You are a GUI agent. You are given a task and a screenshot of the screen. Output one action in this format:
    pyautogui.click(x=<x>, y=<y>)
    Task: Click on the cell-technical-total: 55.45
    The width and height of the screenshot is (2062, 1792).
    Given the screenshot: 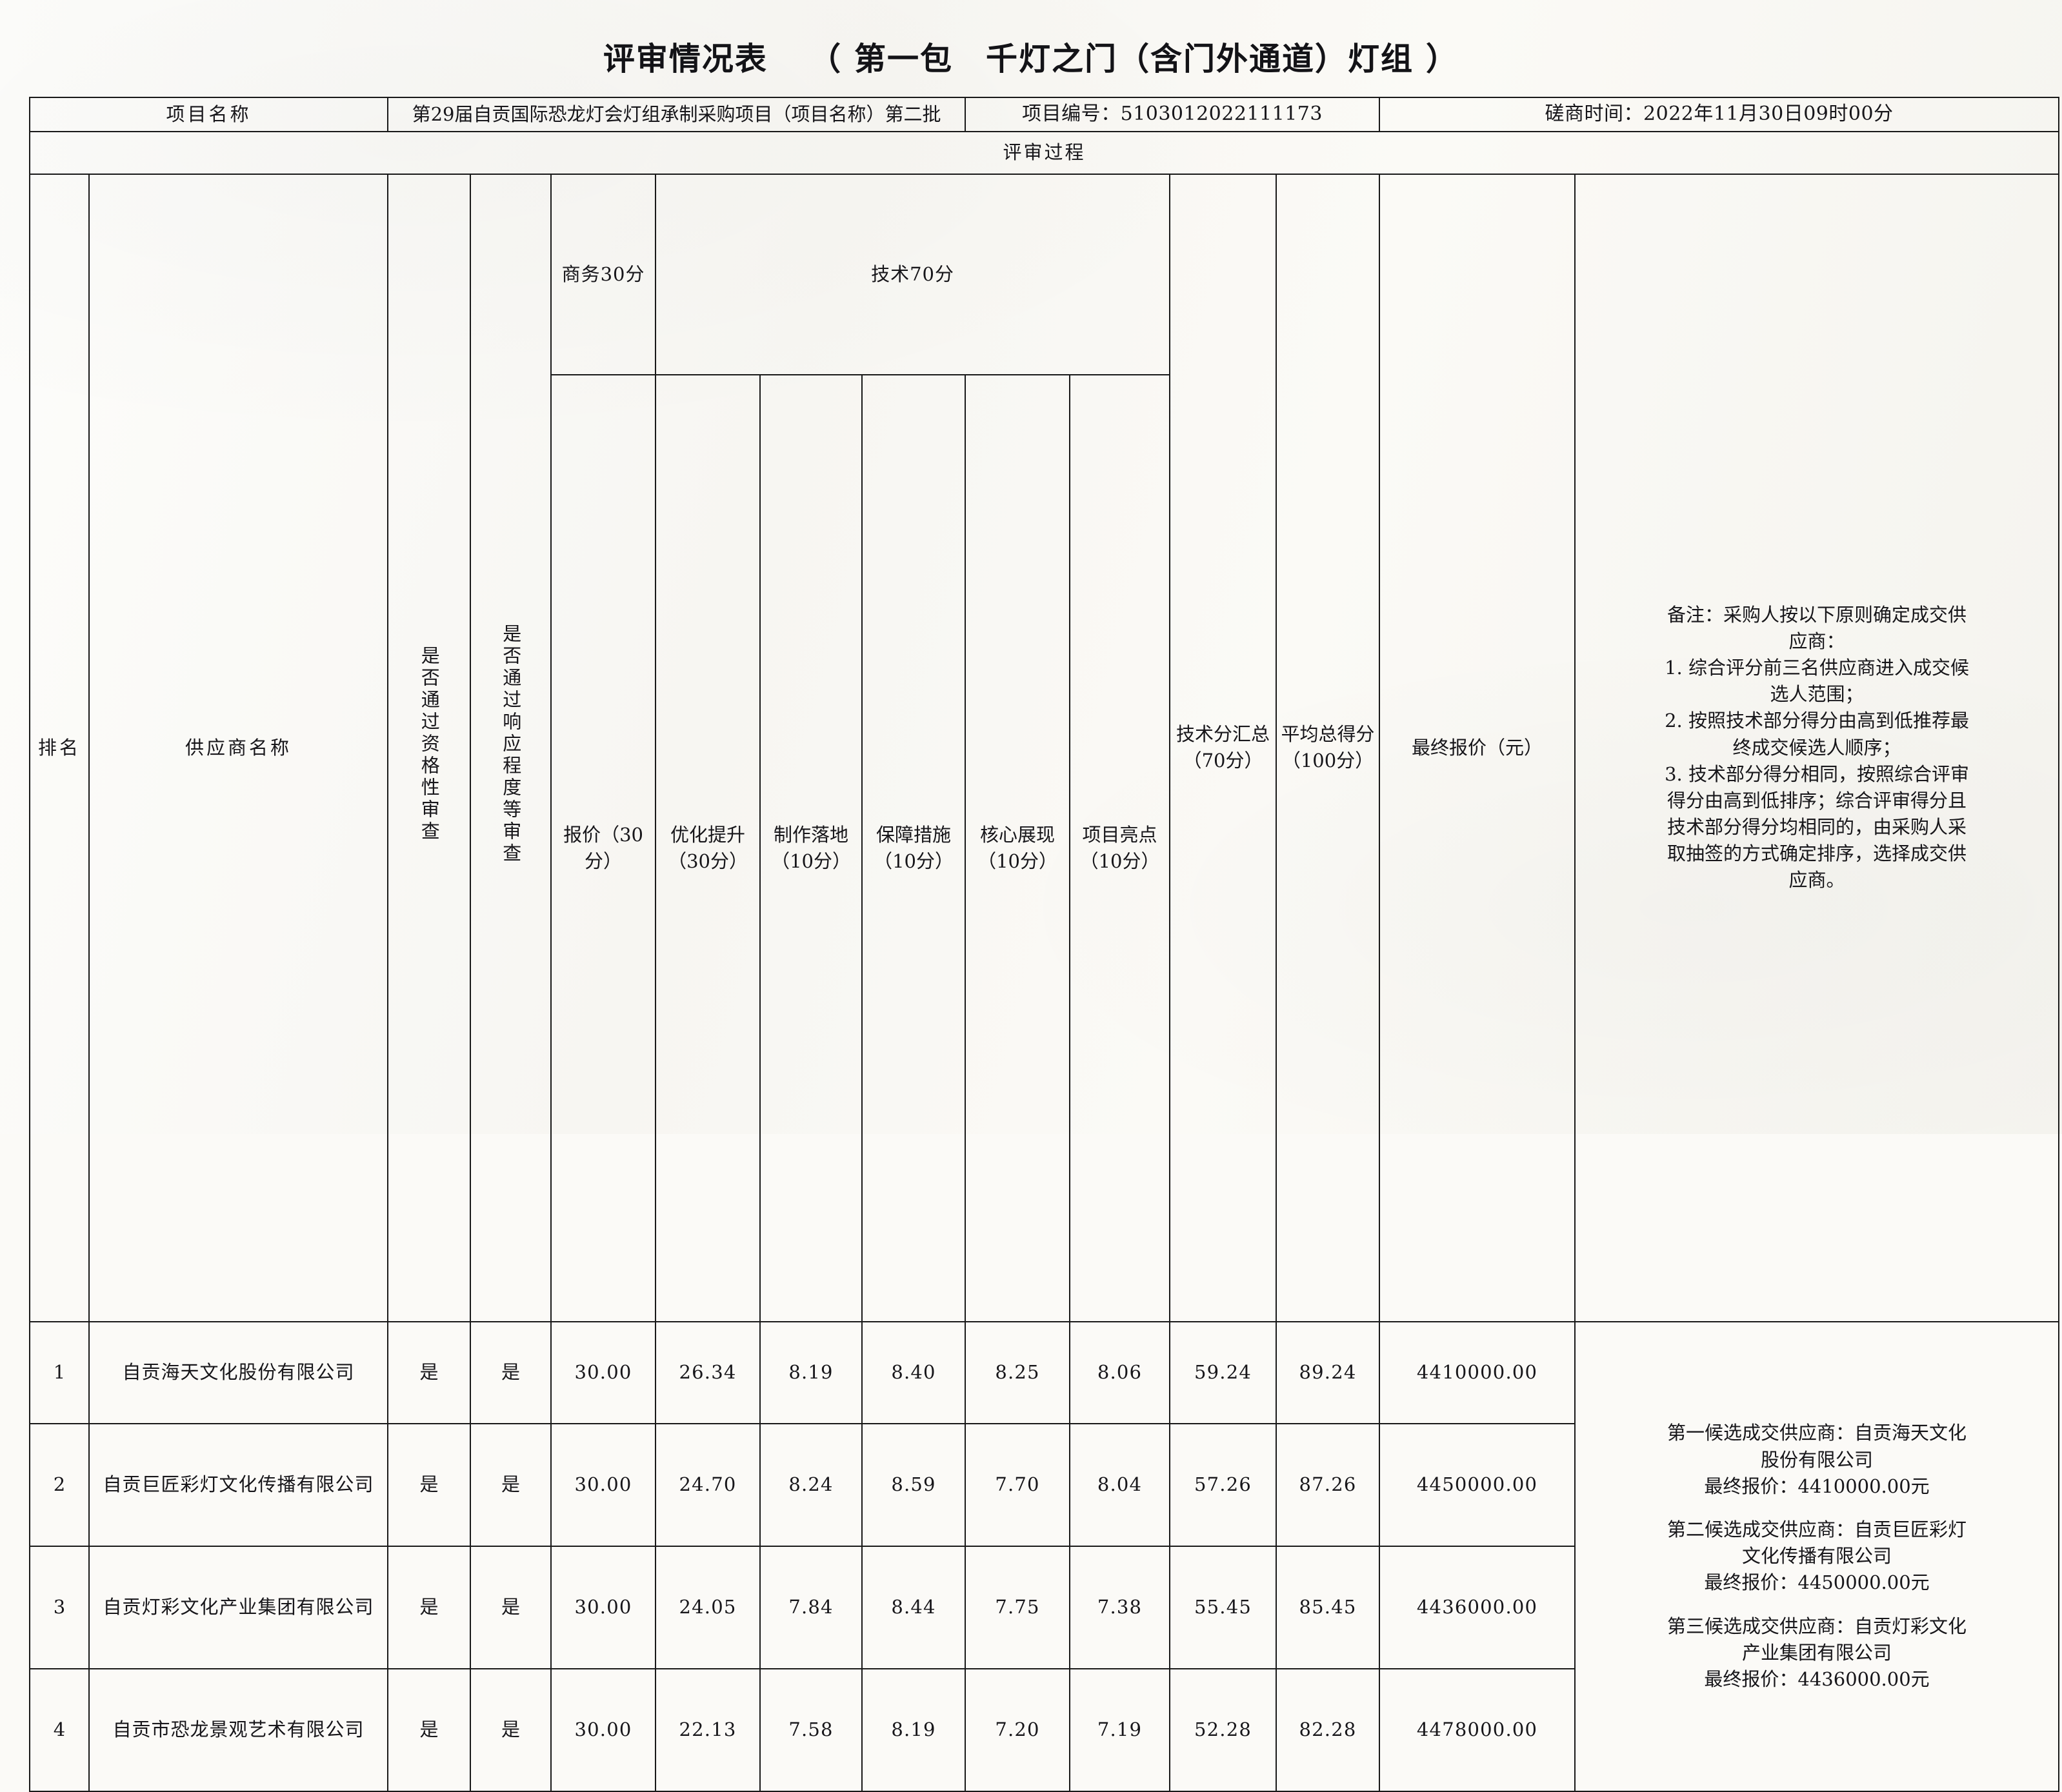 What is the action you would take?
    pyautogui.click(x=1223, y=1607)
    